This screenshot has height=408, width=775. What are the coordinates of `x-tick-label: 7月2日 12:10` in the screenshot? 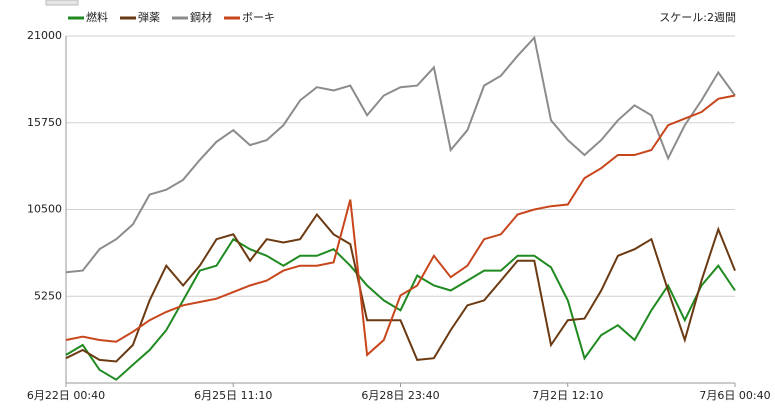 It's located at (567, 395).